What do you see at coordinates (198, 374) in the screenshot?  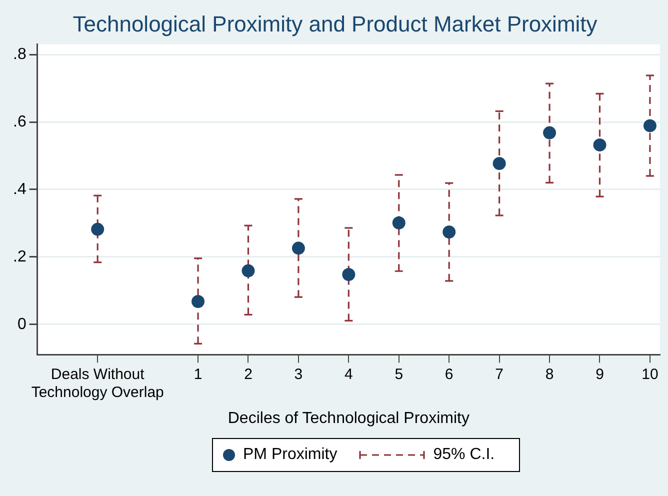 I see `x-tick-label: 1` at bounding box center [198, 374].